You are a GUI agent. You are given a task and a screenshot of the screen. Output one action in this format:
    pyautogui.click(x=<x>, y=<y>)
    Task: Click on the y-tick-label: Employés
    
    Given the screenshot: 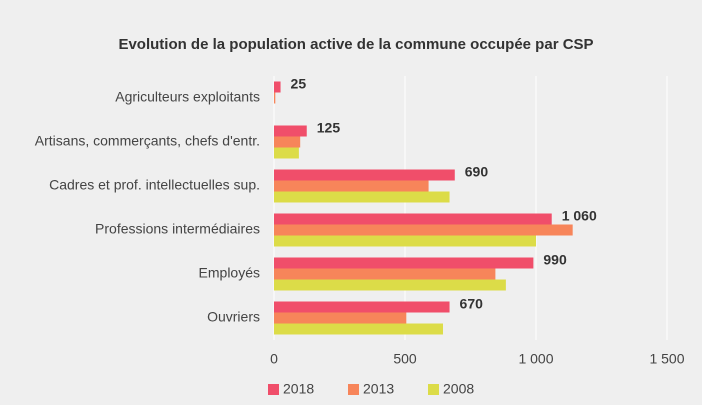 What is the action you would take?
    pyautogui.click(x=229, y=273)
    